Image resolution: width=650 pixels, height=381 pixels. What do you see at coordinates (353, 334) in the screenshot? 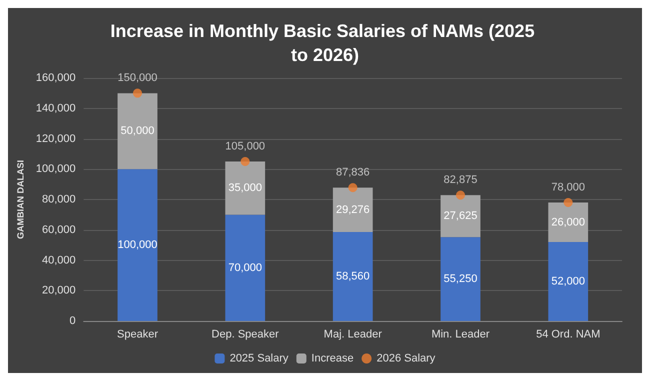
I see `x-tick-label: Maj. Leader` at bounding box center [353, 334].